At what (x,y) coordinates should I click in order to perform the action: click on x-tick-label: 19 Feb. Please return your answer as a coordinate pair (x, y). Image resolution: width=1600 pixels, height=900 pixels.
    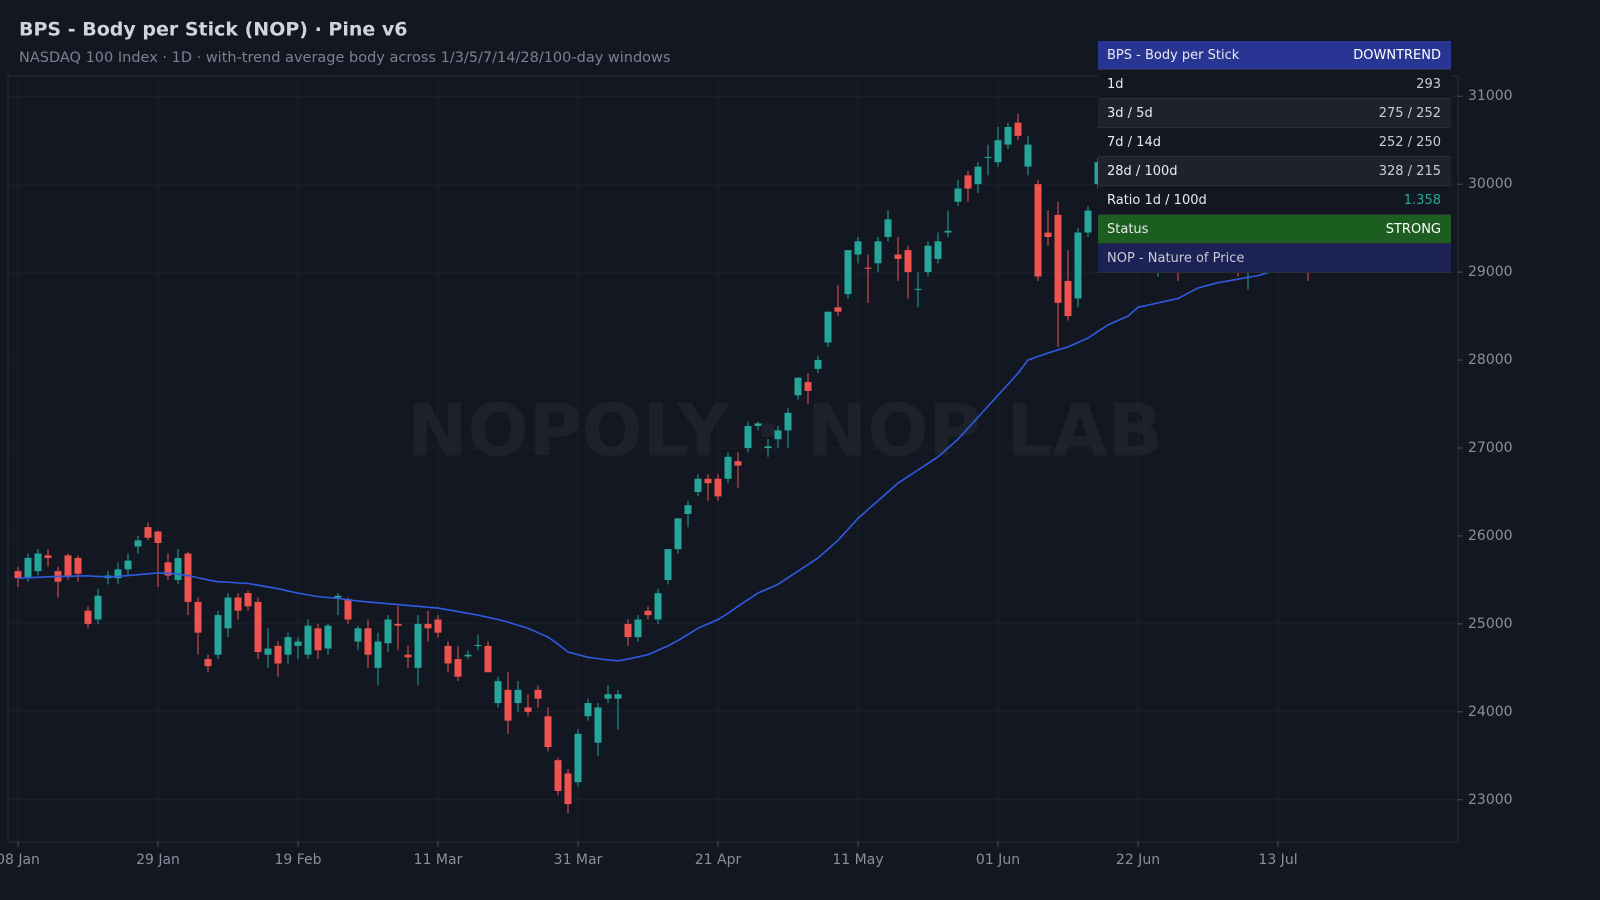
    Looking at the image, I should click on (297, 860).